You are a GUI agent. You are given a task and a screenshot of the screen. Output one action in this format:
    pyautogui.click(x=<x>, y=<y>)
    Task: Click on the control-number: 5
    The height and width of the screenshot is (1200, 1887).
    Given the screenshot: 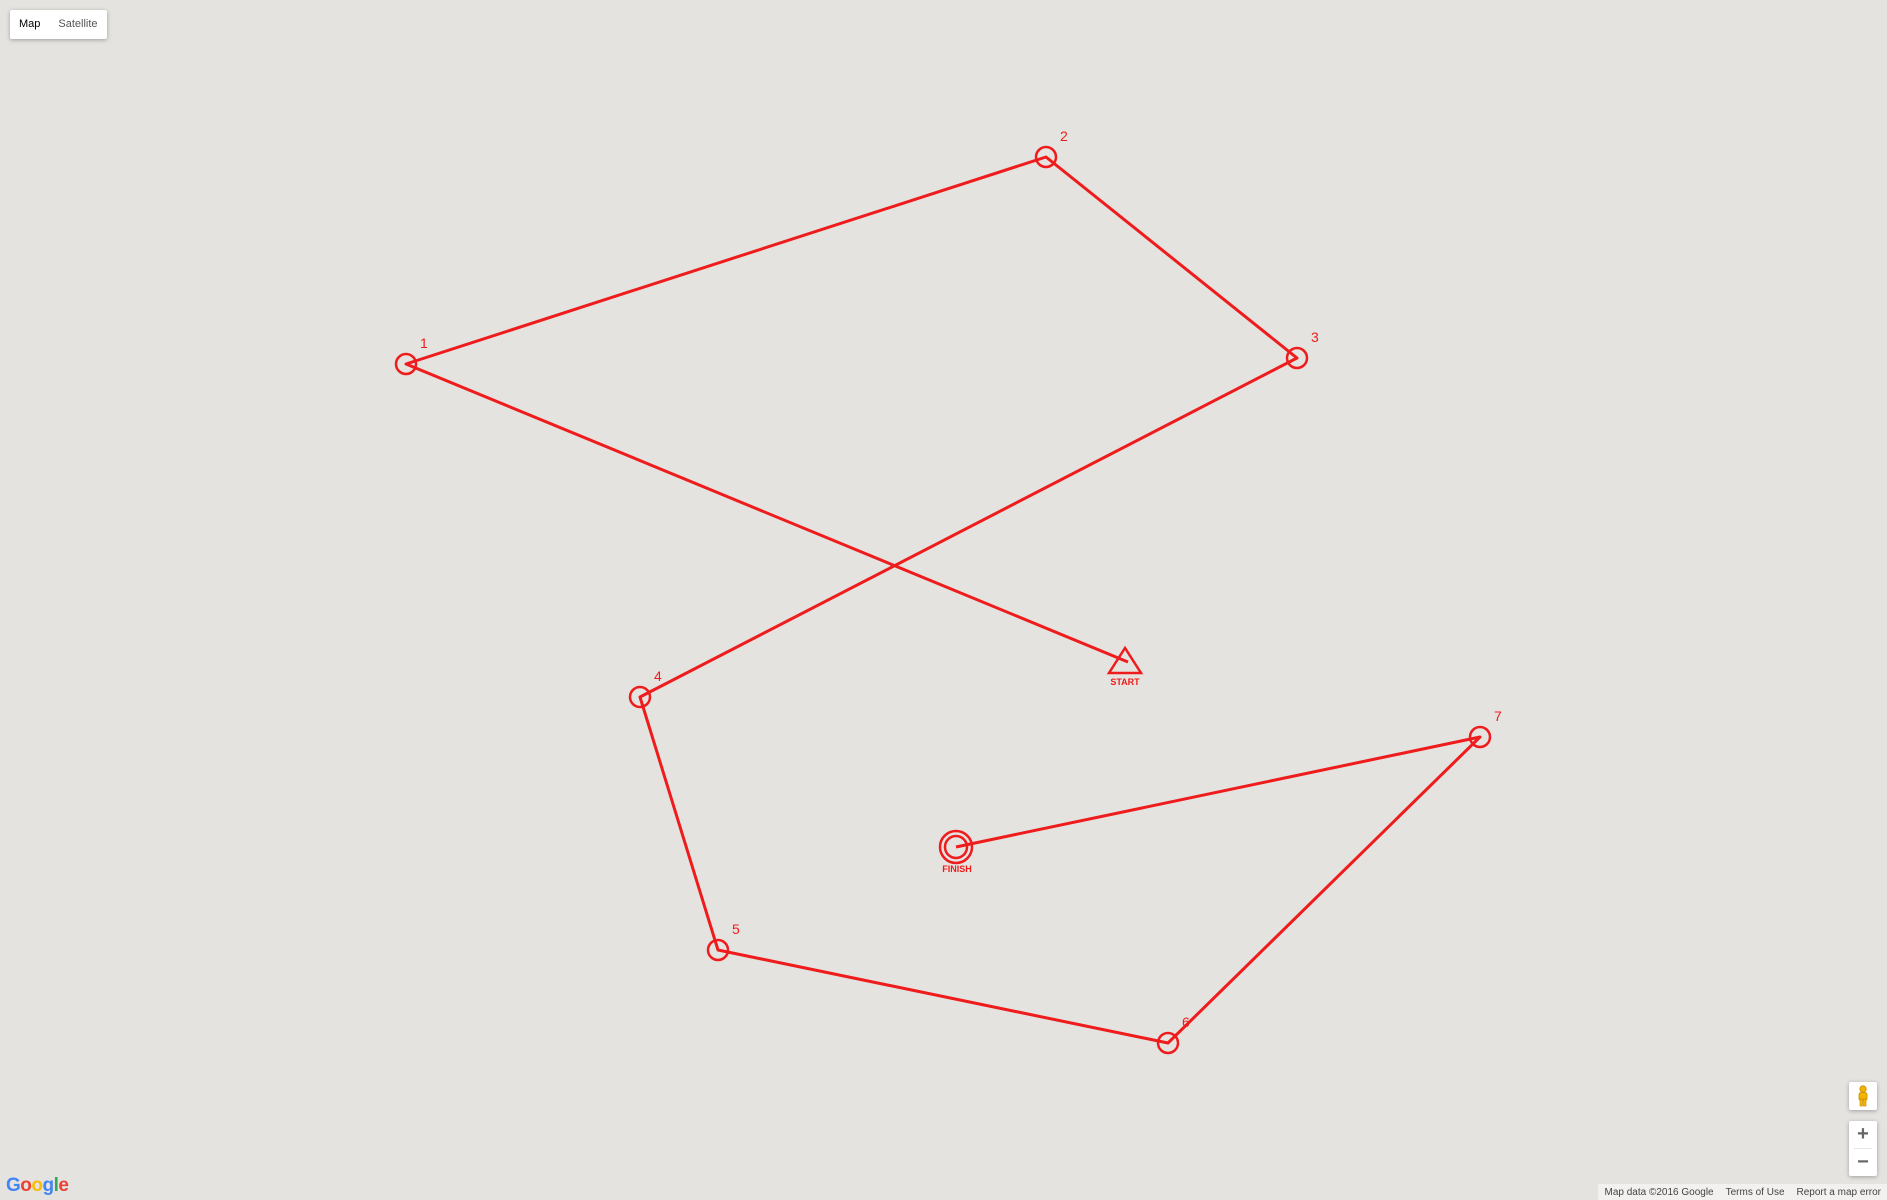 What is the action you would take?
    pyautogui.click(x=736, y=929)
    